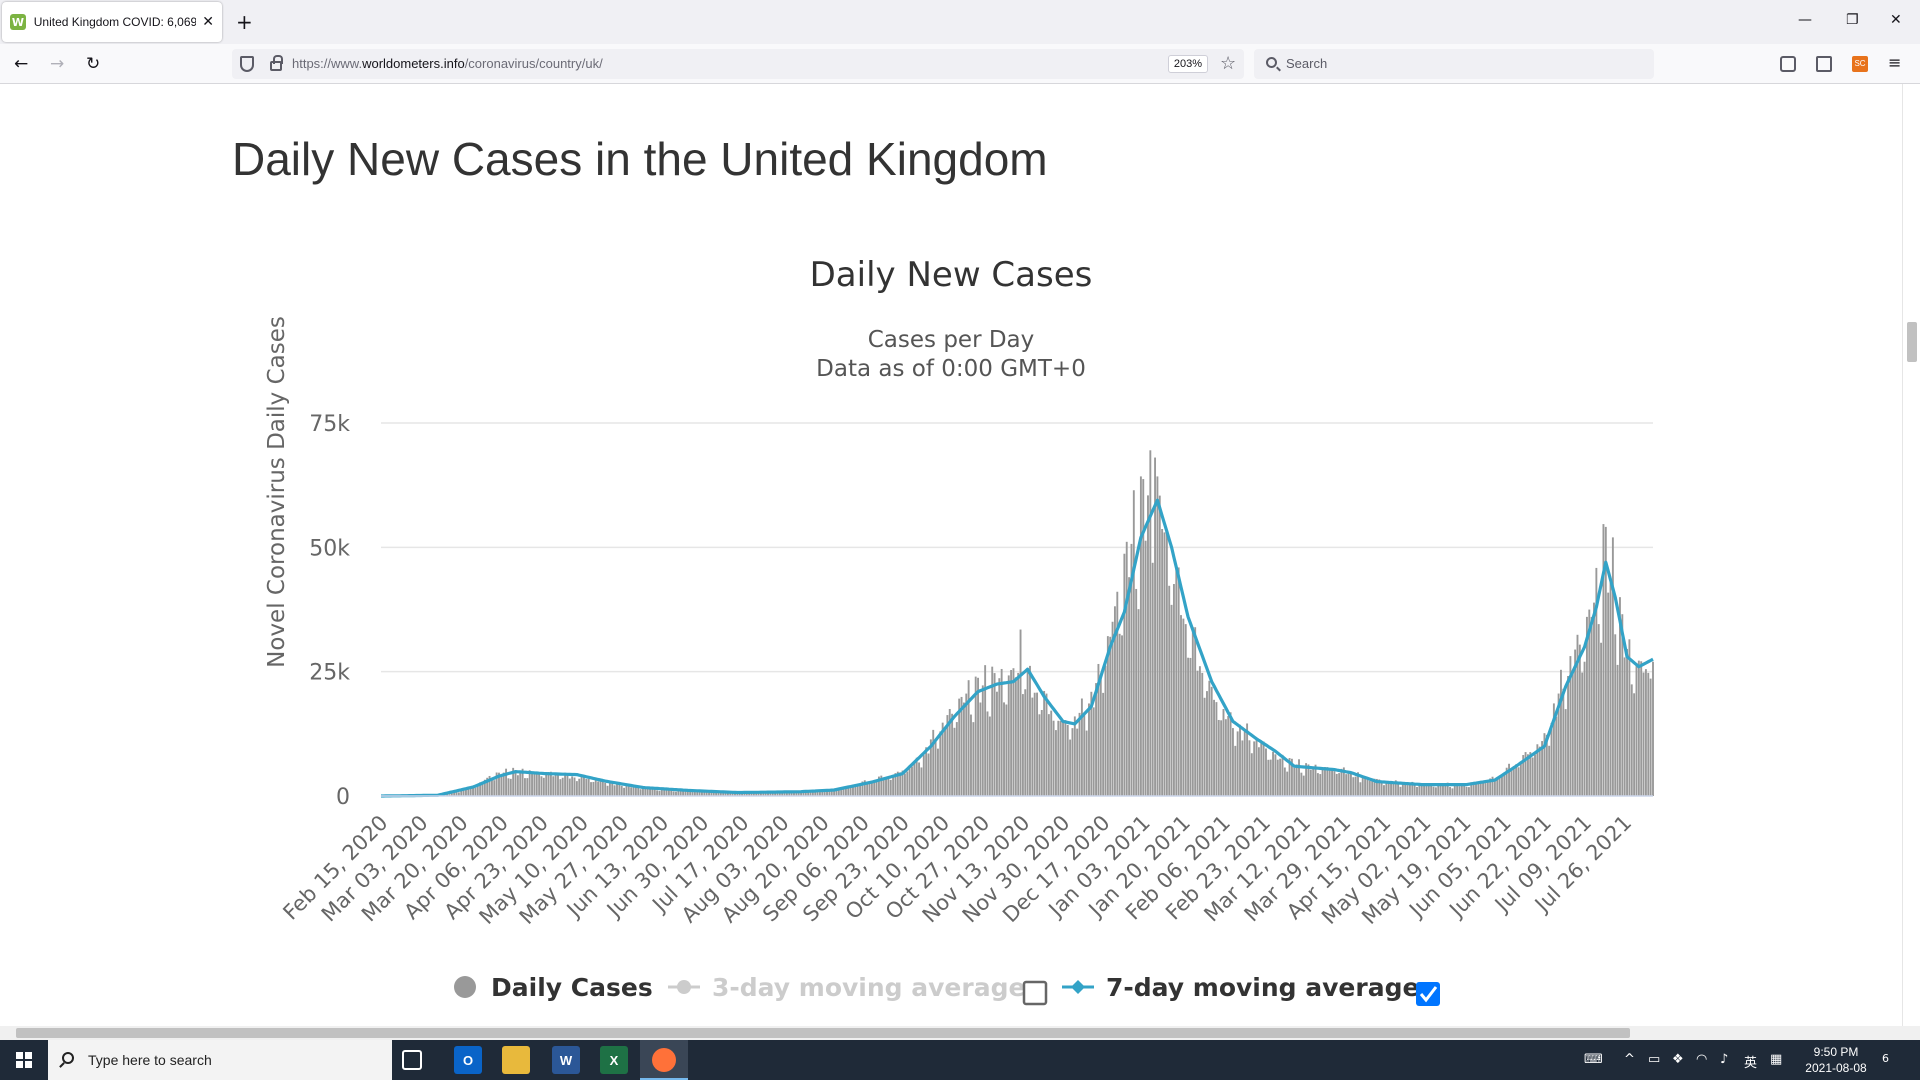 Image resolution: width=1920 pixels, height=1080 pixels. What do you see at coordinates (1228, 63) in the screenshot?
I see `bookmark-star-icon: ☆` at bounding box center [1228, 63].